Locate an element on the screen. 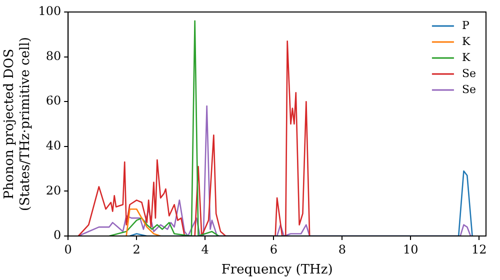 The width and height of the screenshot is (500, 280). y-tick-label: 100 is located at coordinates (50, 11).